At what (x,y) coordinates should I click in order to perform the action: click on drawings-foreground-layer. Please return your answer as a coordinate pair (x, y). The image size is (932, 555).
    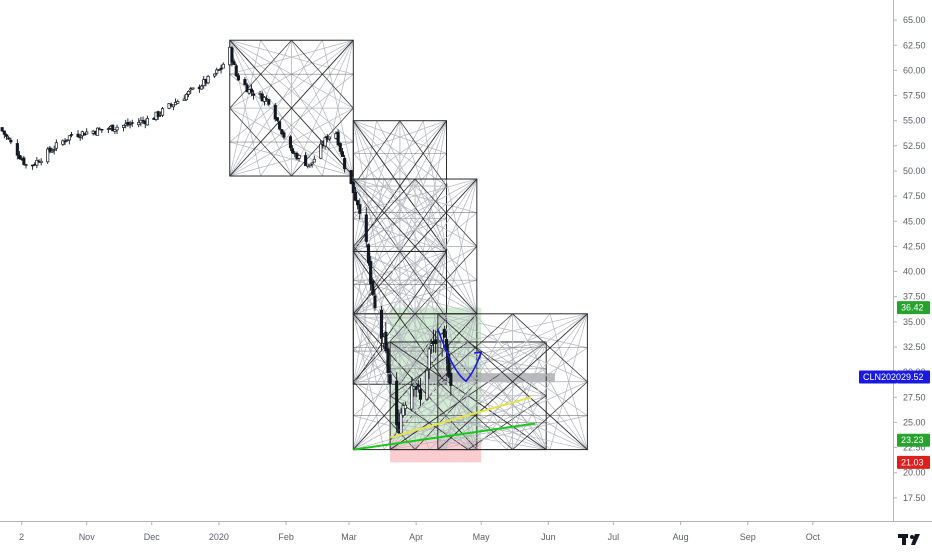
    Looking at the image, I should click on (444, 389).